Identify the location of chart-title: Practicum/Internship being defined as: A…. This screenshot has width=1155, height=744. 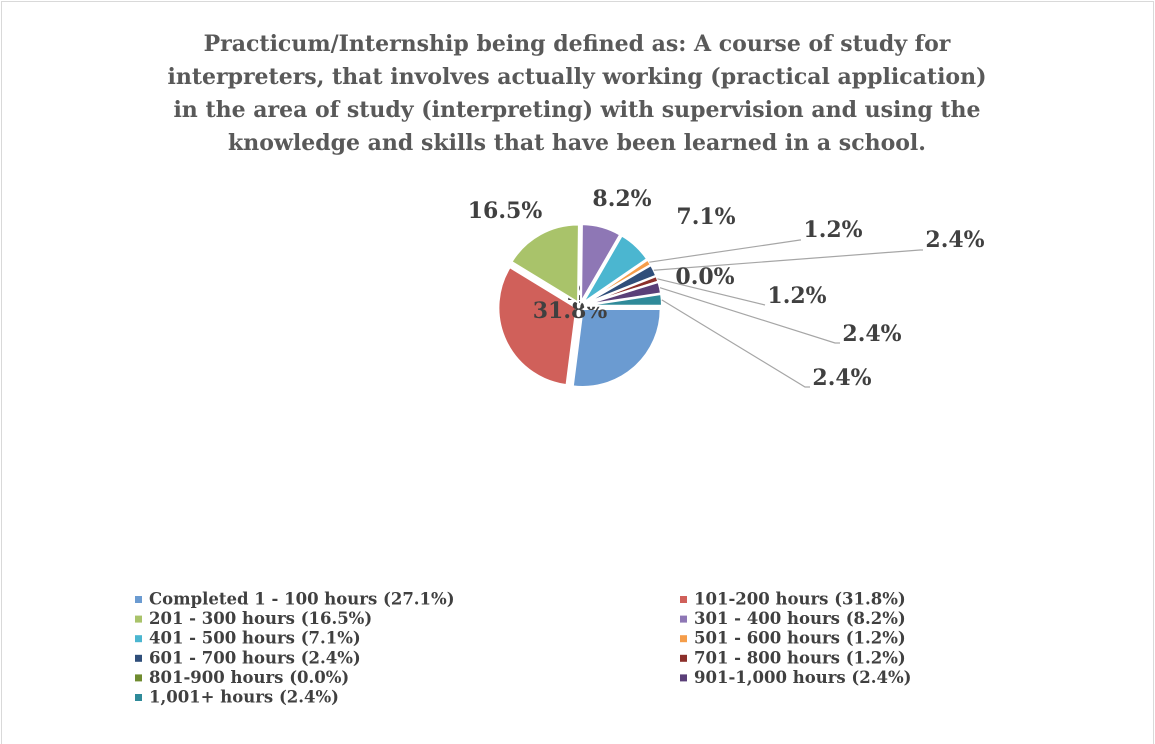
(577, 93).